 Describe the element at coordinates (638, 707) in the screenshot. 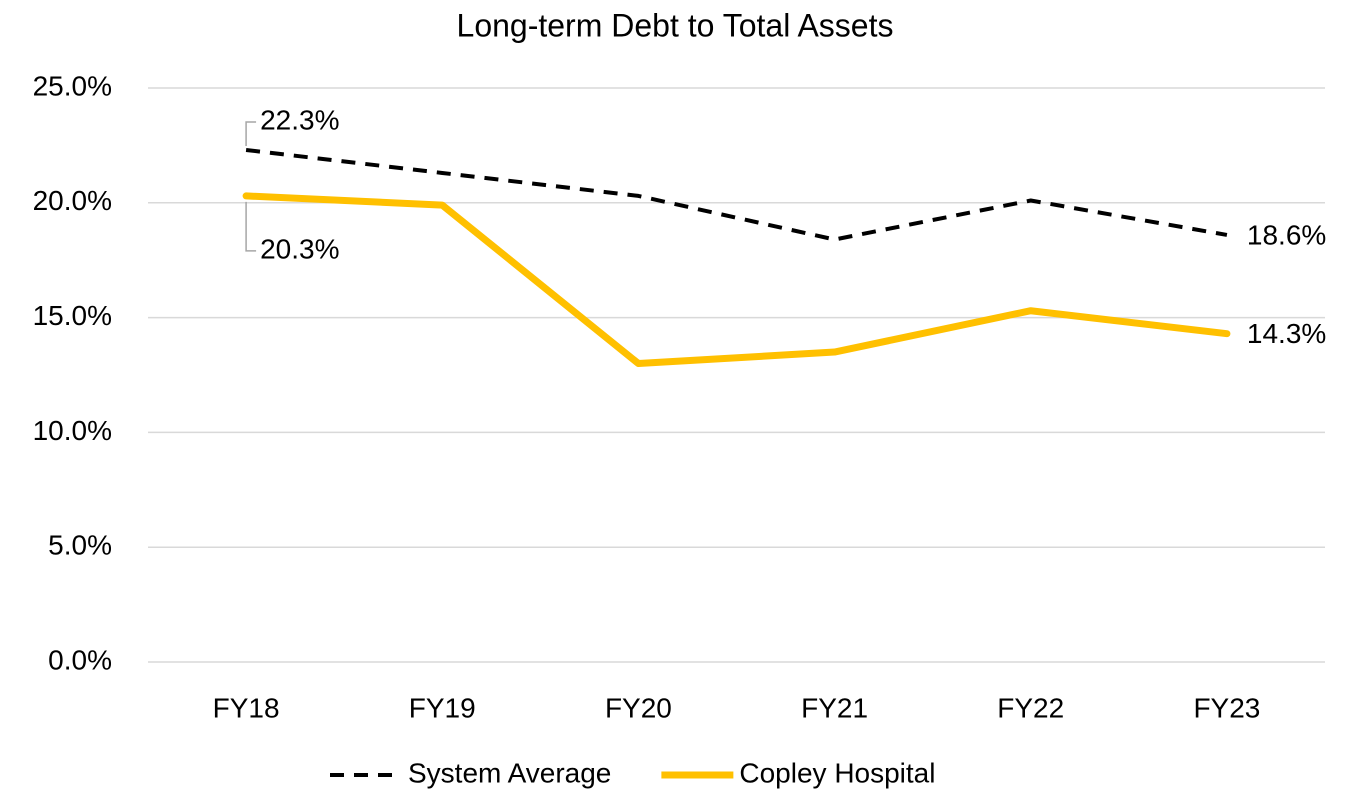

I see `x-tick-label: FY20` at that location.